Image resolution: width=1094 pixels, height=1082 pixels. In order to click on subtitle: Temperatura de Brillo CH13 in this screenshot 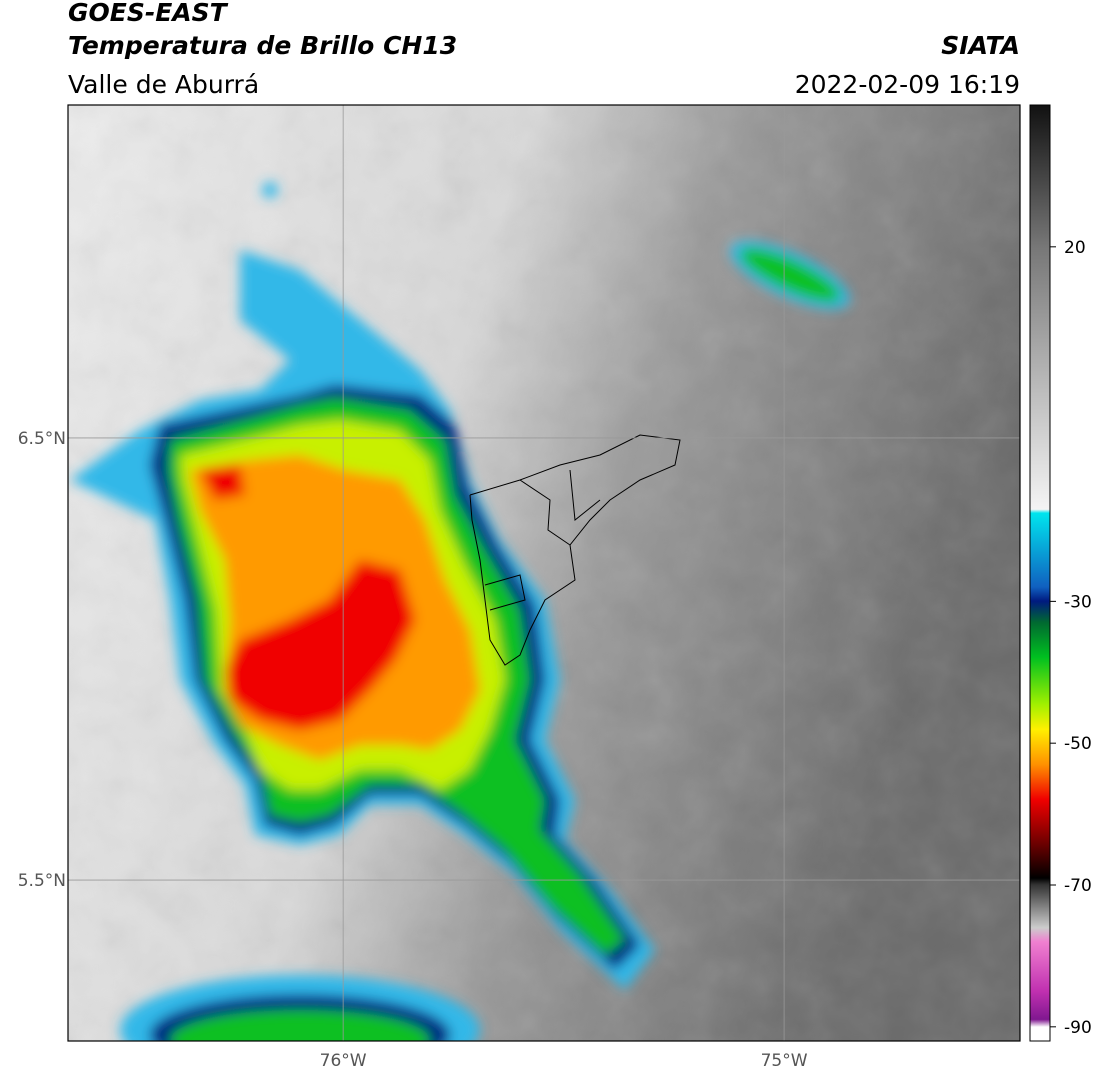, I will do `click(262, 45)`.